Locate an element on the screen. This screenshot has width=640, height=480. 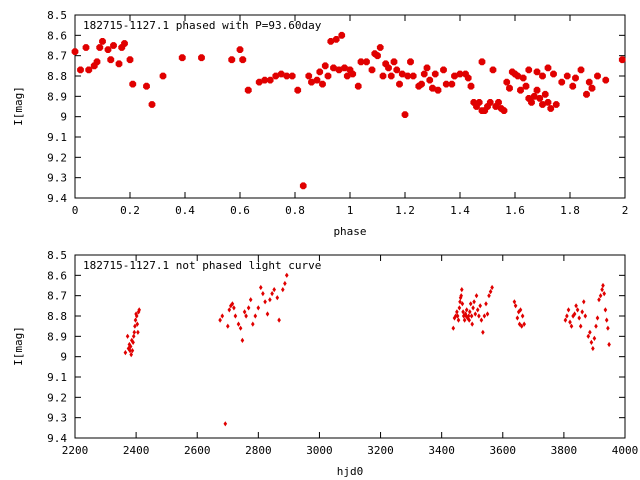
y-tick-label: 9.4 is located at coordinates (57, 438).